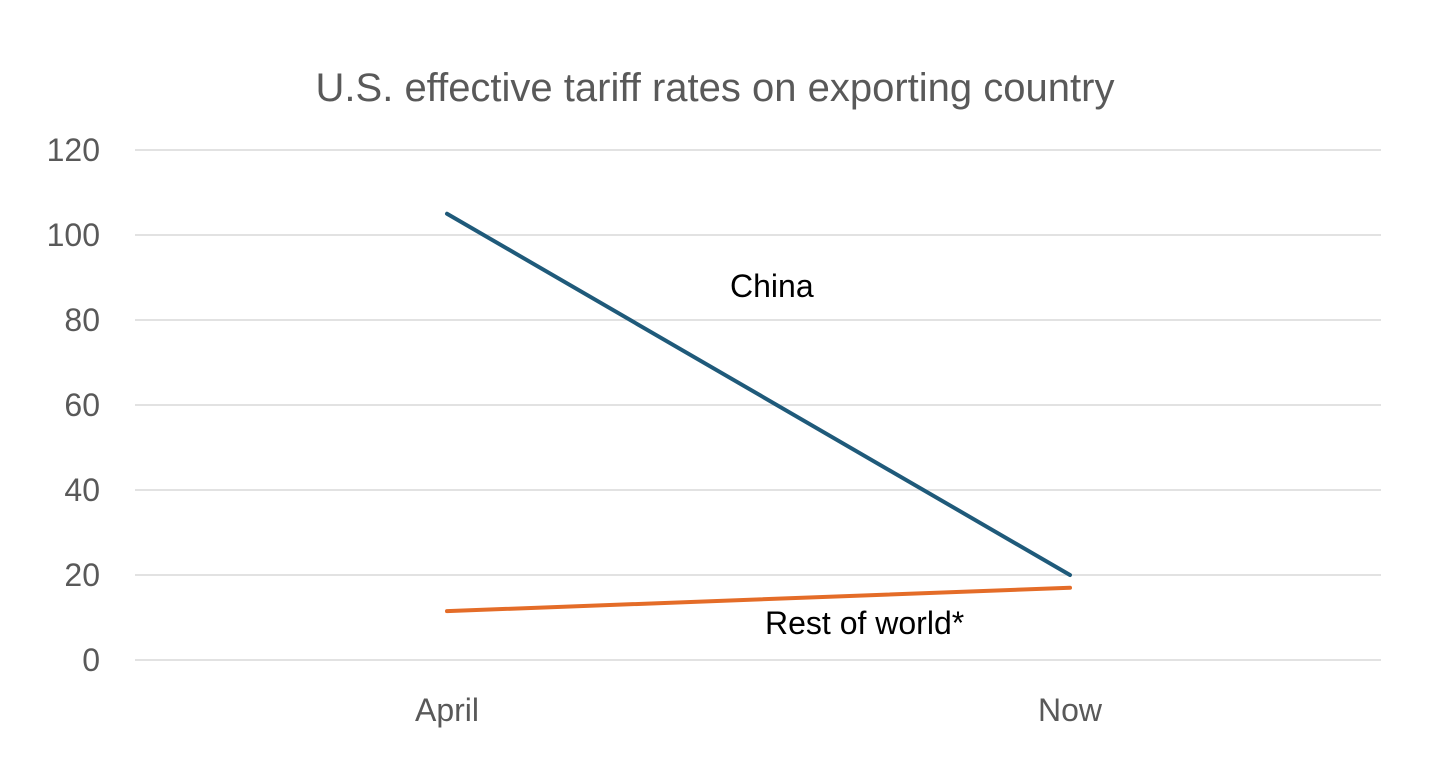 The height and width of the screenshot is (780, 1432). Describe the element at coordinates (73, 235) in the screenshot. I see `y-tick-label-100: 100` at that location.